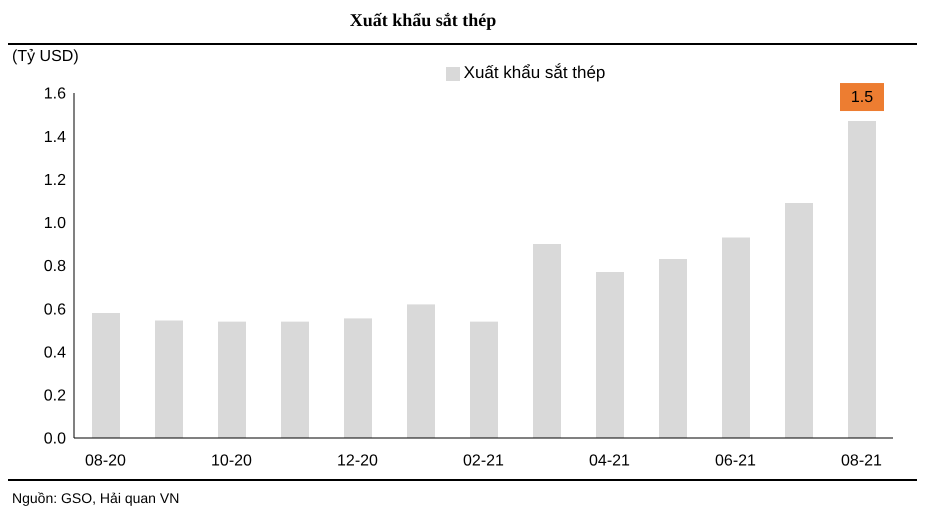 Image resolution: width=925 pixels, height=516 pixels. Describe the element at coordinates (862, 97) in the screenshot. I see `data-label: 1.5` at that location.